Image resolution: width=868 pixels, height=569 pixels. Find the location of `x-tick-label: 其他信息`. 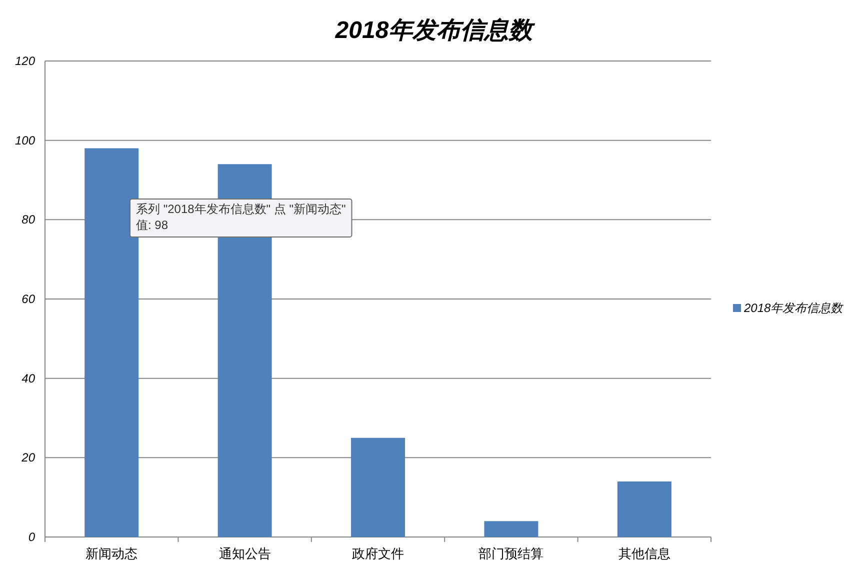

x-tick-label: 其他信息 is located at coordinates (644, 553).